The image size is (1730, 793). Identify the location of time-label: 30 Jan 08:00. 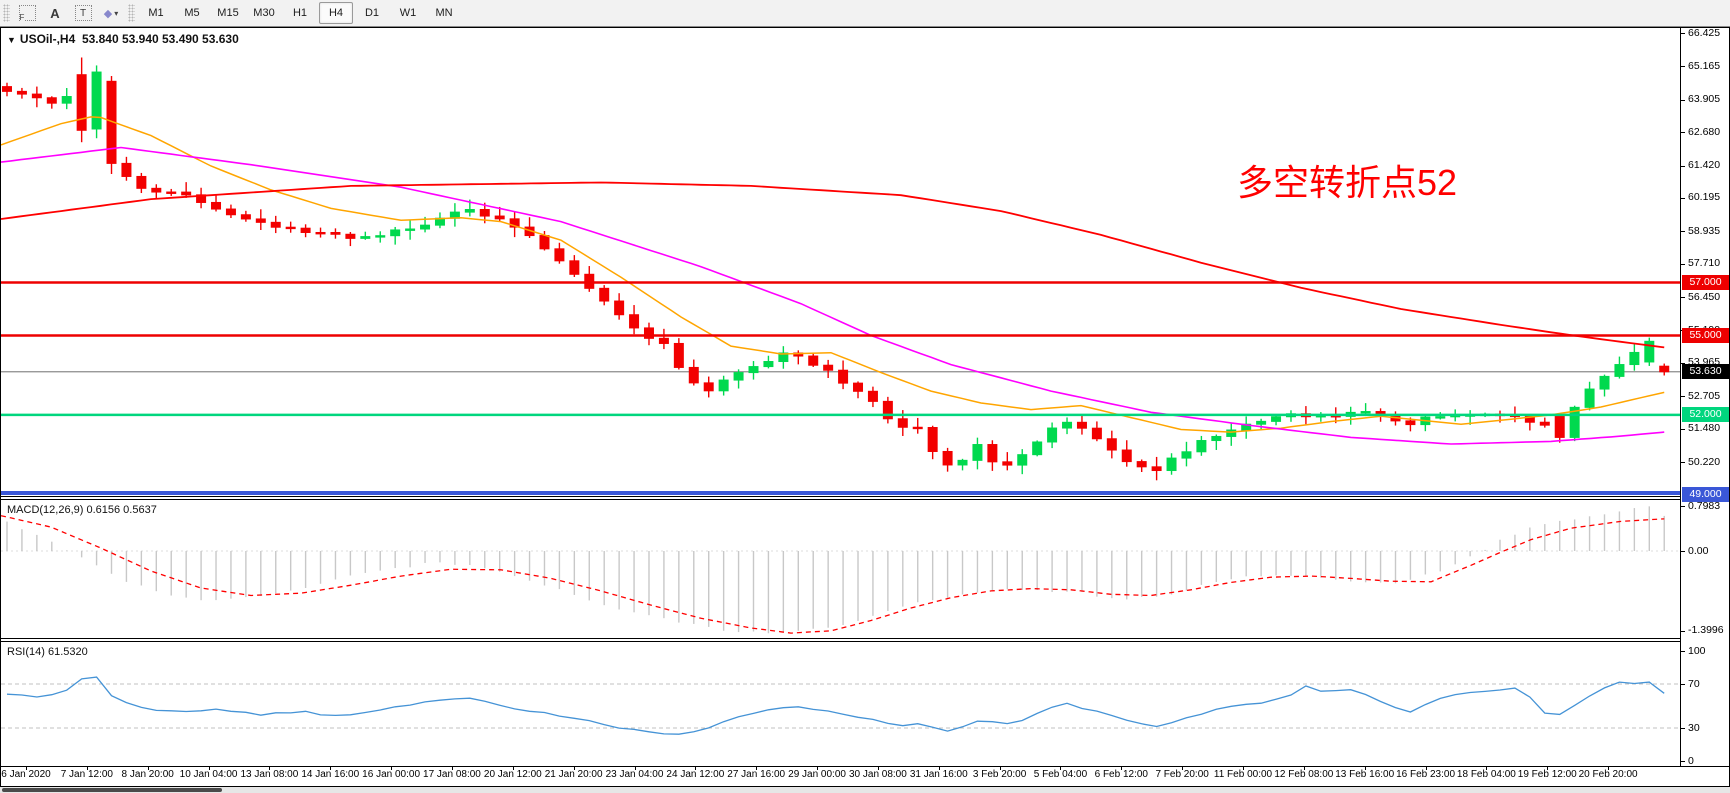
(877, 774).